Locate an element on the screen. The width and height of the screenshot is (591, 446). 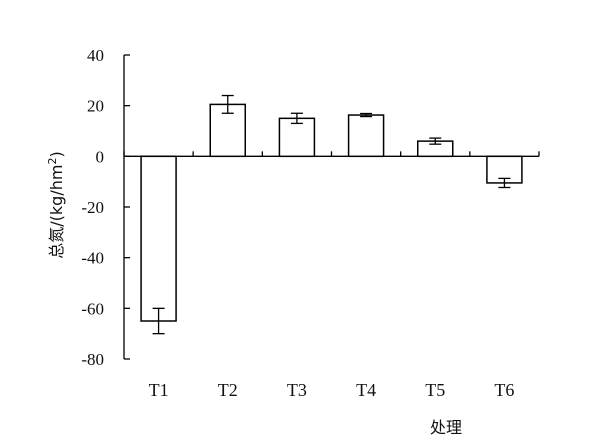
bar-T4 is located at coordinates (366, 136).